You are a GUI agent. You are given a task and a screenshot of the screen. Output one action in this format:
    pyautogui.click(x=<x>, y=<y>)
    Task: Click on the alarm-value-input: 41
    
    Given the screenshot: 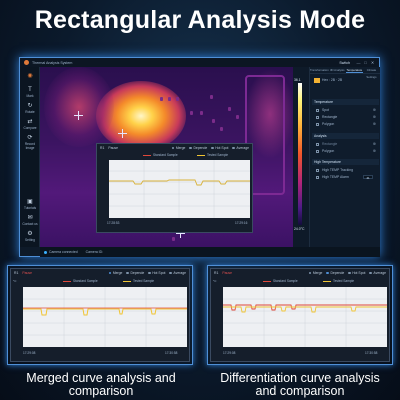 What is the action you would take?
    pyautogui.click(x=368, y=177)
    